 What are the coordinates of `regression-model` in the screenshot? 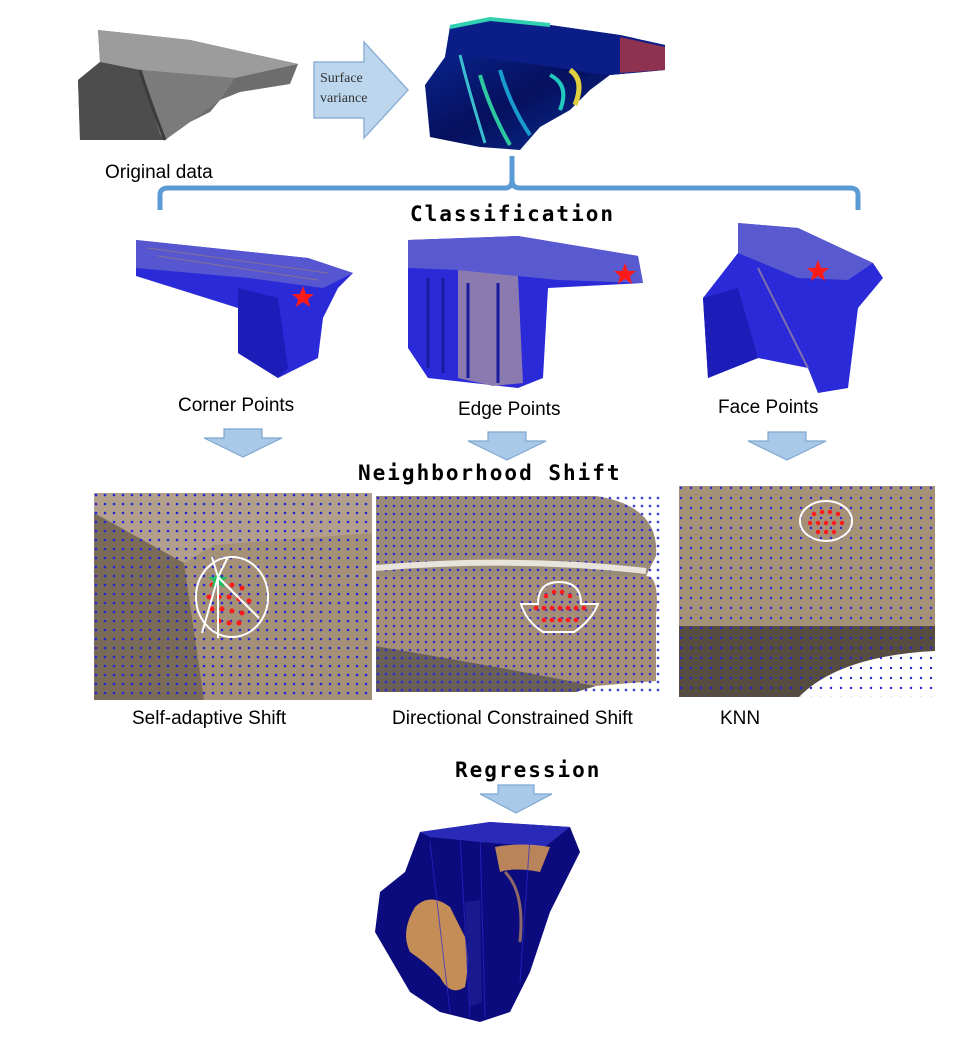 It's located at (477, 922).